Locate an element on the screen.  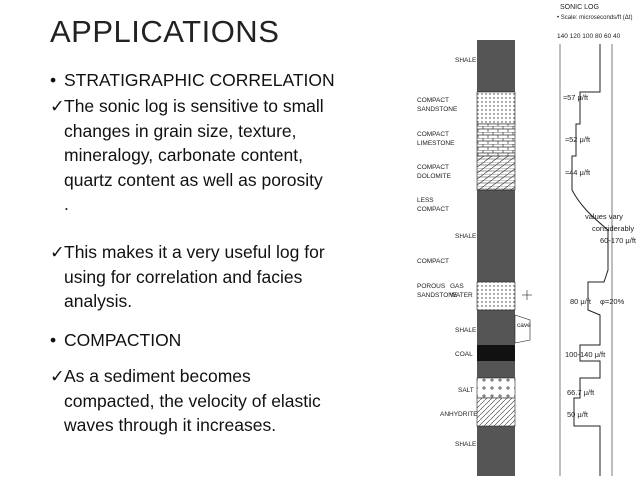
log-annotation: 50 μ/ft is located at coordinates (578, 414).